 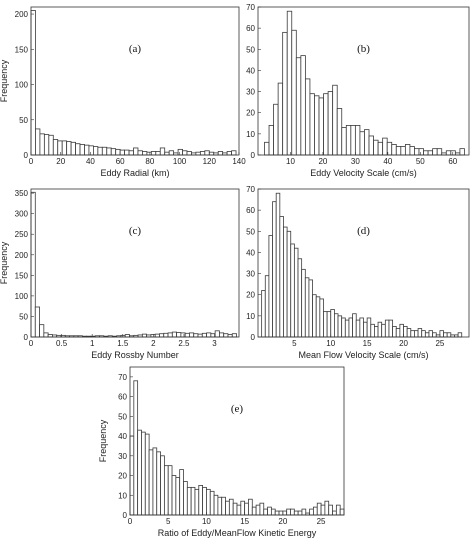 I want to click on panel-label-b: (b), so click(x=363, y=49).